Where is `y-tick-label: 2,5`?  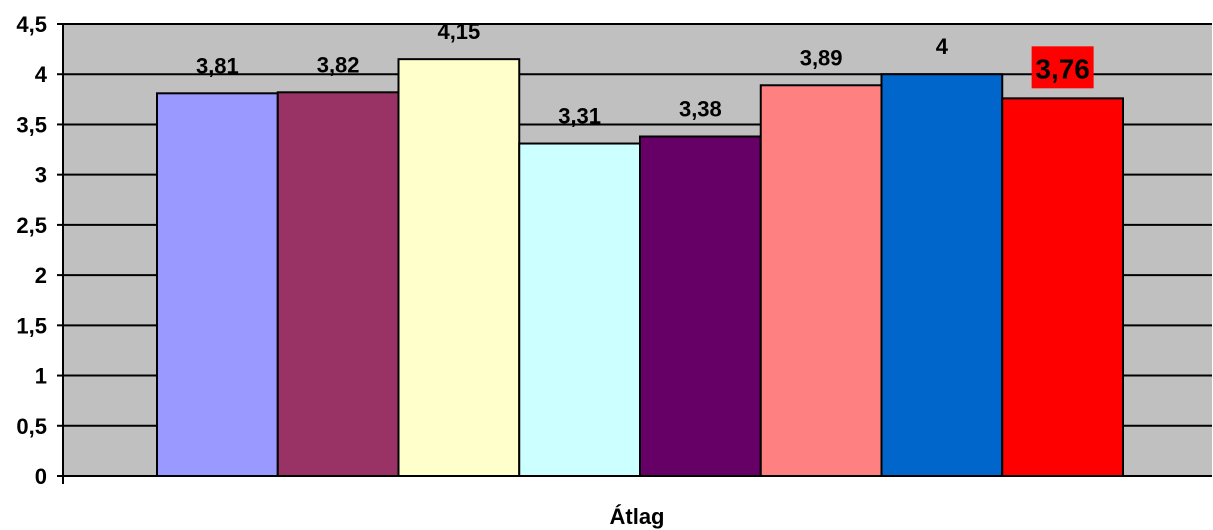 y-tick-label: 2,5 is located at coordinates (31, 225).